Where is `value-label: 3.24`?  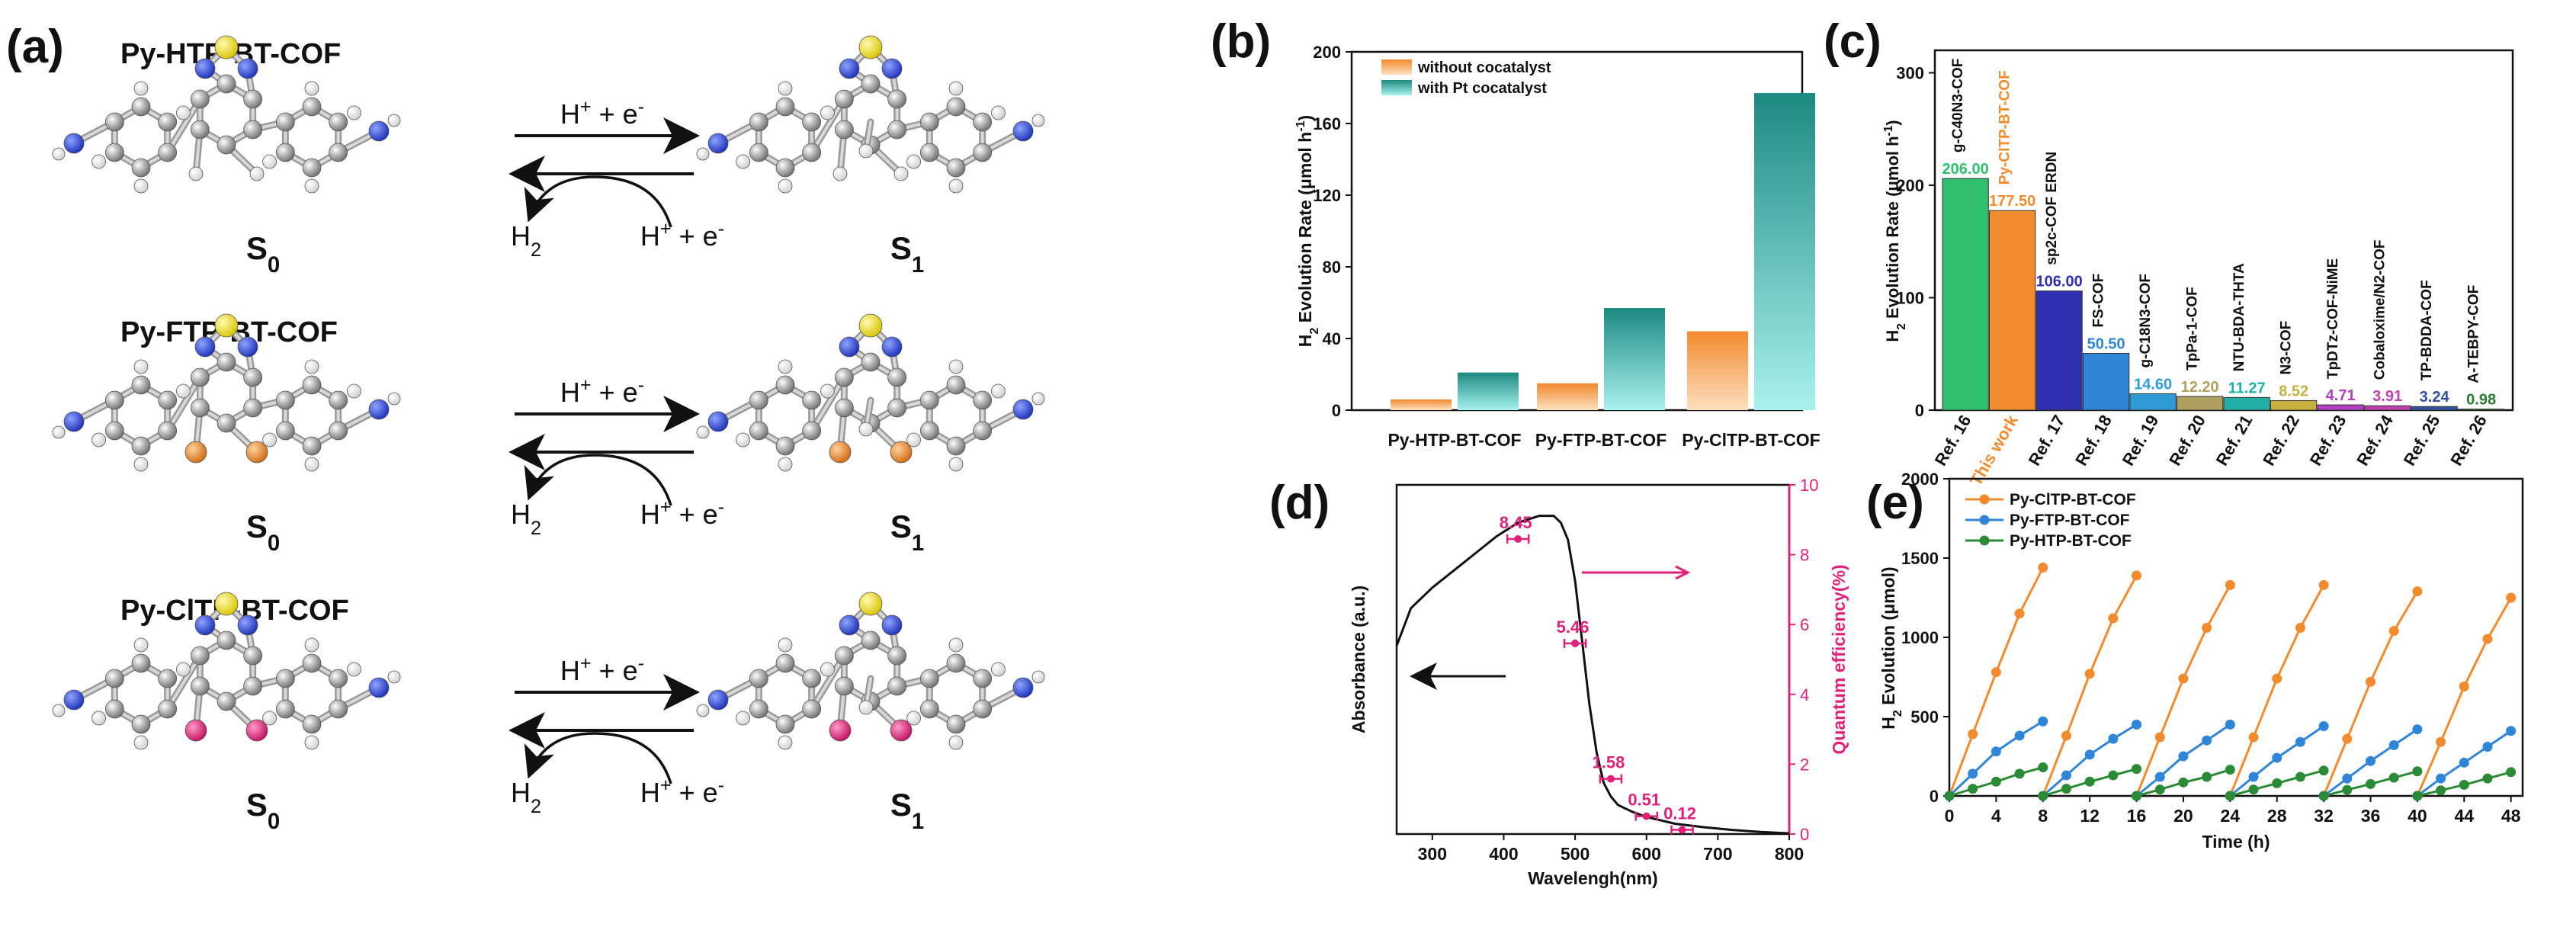 value-label: 3.24 is located at coordinates (2435, 397).